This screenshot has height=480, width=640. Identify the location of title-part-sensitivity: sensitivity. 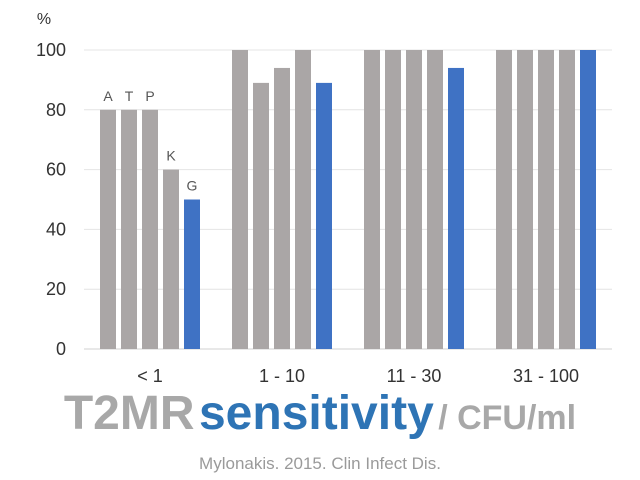
(316, 413).